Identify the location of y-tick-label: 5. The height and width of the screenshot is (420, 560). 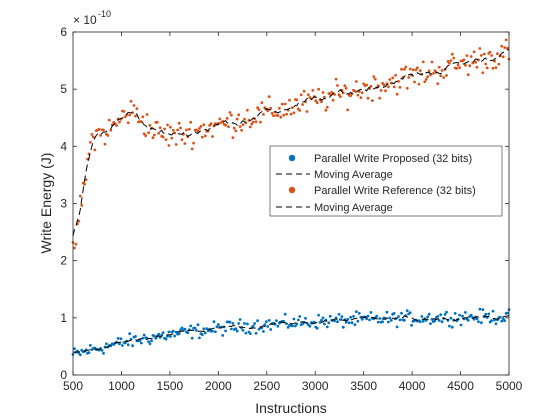
(63, 89).